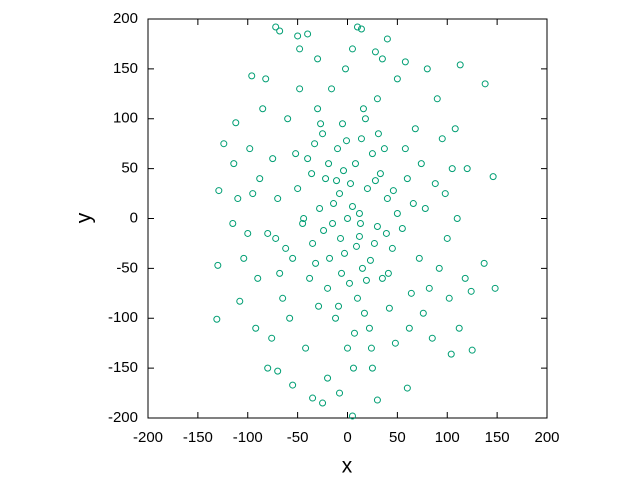  I want to click on y-tick-label: 50, so click(129, 168).